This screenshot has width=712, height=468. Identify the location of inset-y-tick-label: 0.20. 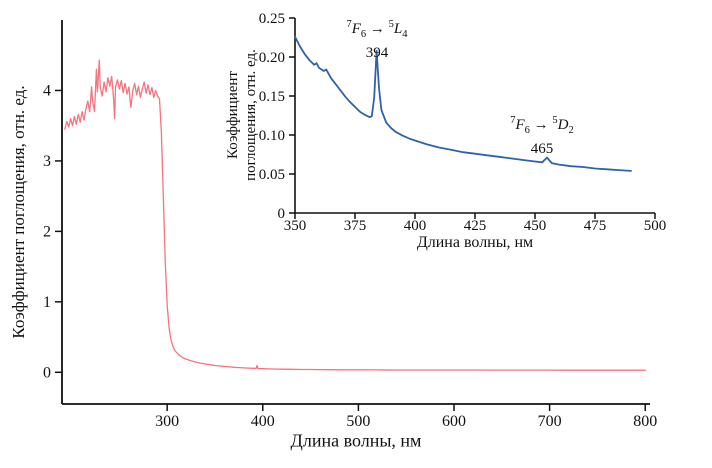
(272, 58).